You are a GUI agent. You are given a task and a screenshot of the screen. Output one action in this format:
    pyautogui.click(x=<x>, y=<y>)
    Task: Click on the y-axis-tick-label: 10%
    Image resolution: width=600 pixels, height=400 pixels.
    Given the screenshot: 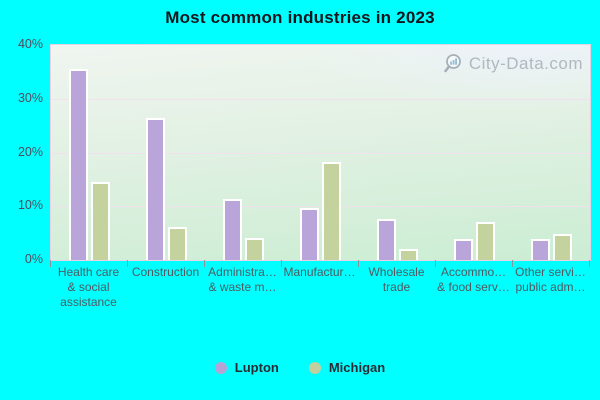 What is the action you would take?
    pyautogui.click(x=30, y=205)
    